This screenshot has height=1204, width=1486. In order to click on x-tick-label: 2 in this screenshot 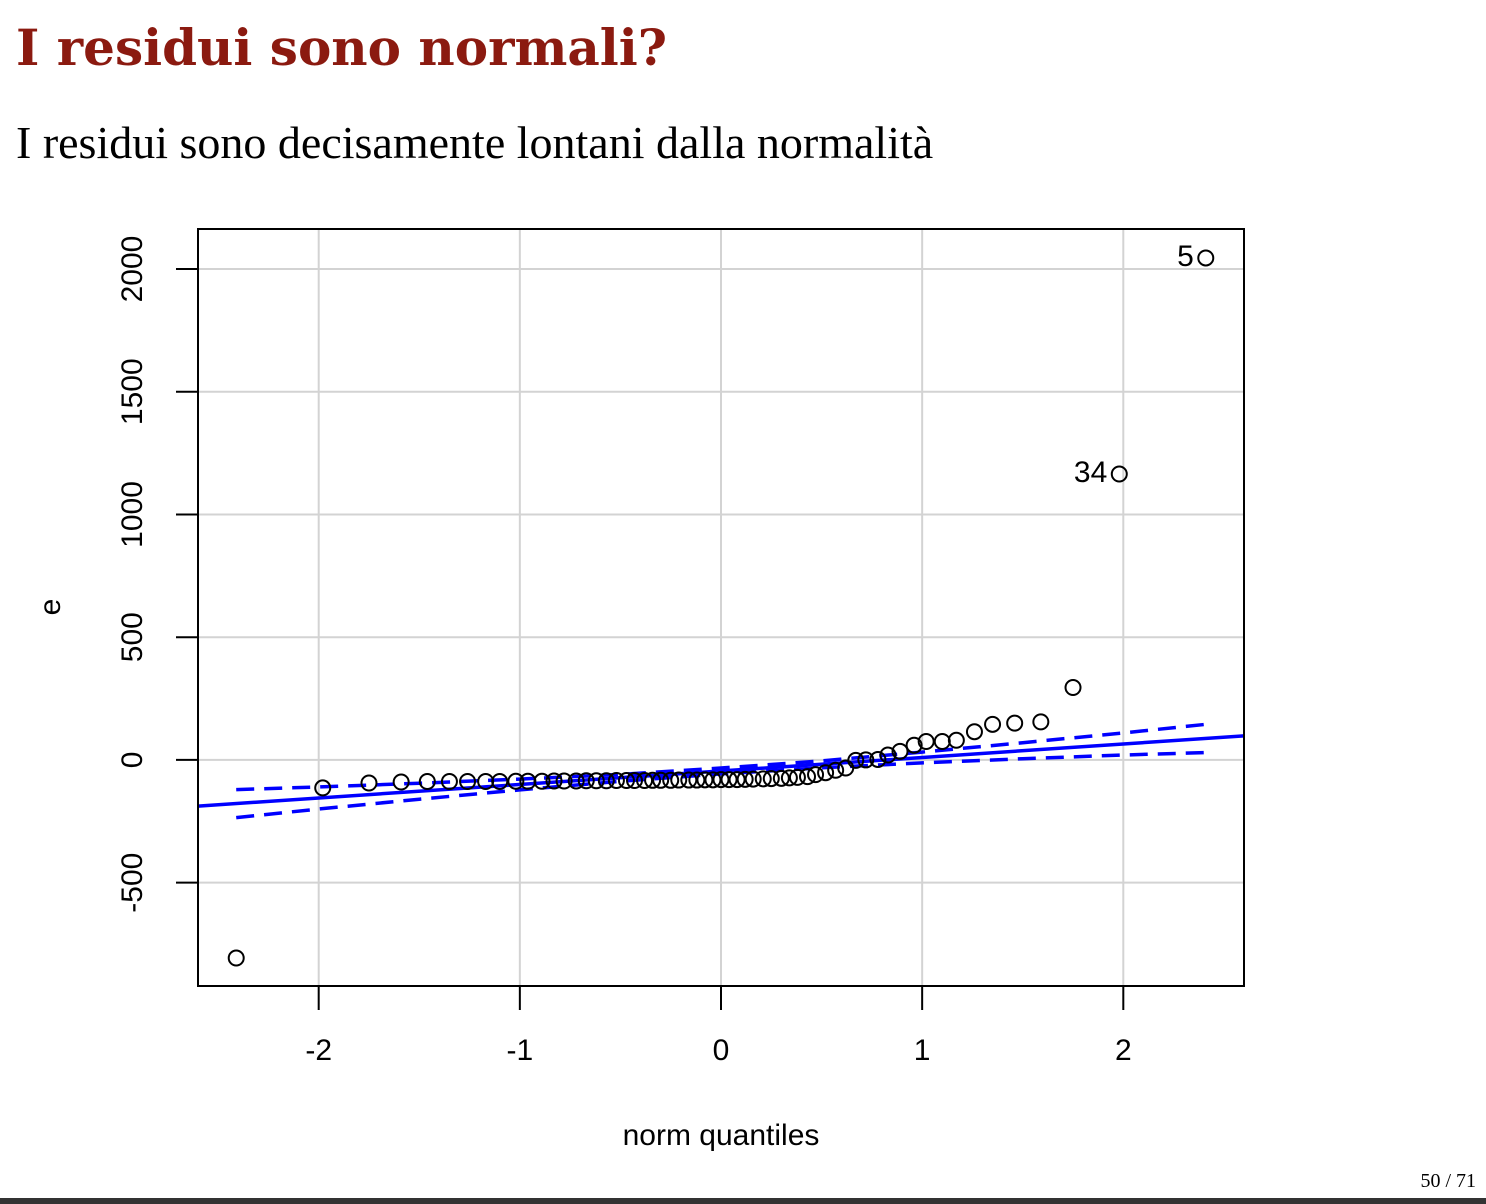, I will do `click(1123, 1050)`.